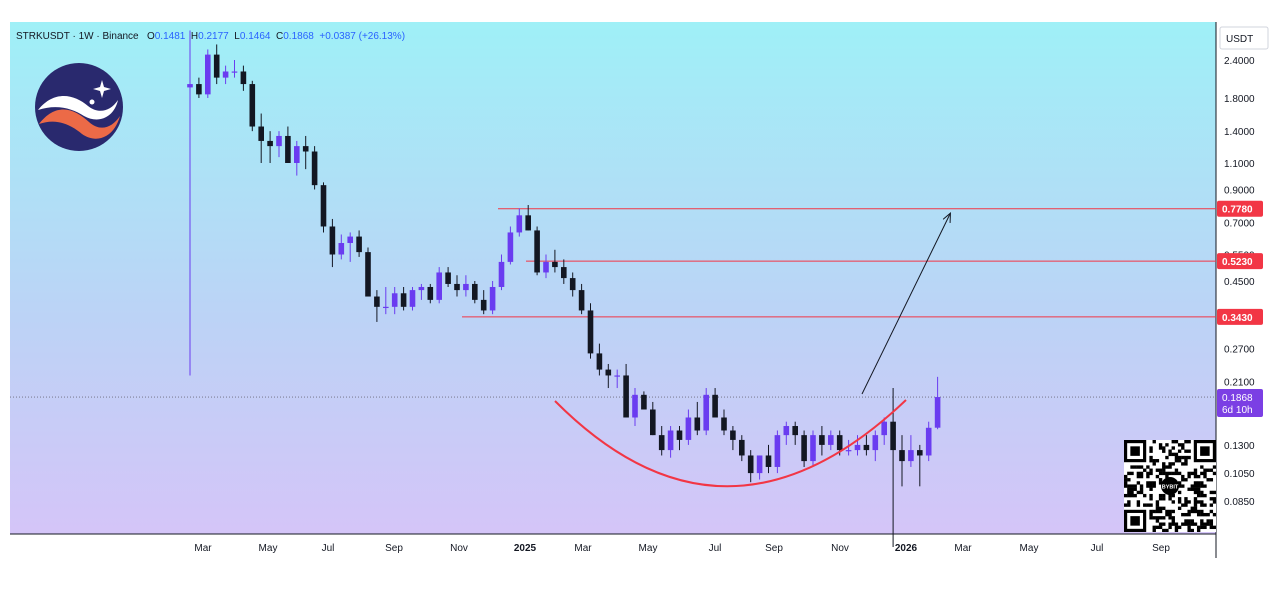 This screenshot has width=1280, height=612. What do you see at coordinates (298, 36) in the screenshot?
I see `close-value: 0.1868` at bounding box center [298, 36].